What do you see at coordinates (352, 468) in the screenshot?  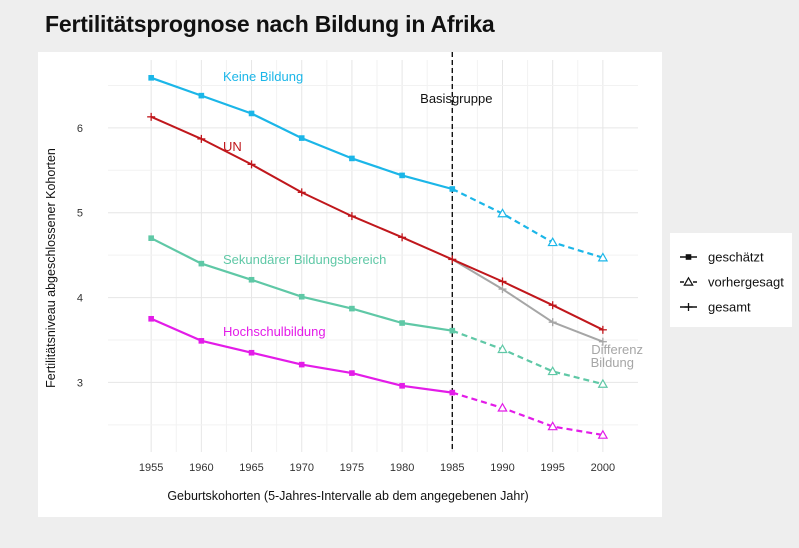 I see `x-tick-label: 1975` at bounding box center [352, 468].